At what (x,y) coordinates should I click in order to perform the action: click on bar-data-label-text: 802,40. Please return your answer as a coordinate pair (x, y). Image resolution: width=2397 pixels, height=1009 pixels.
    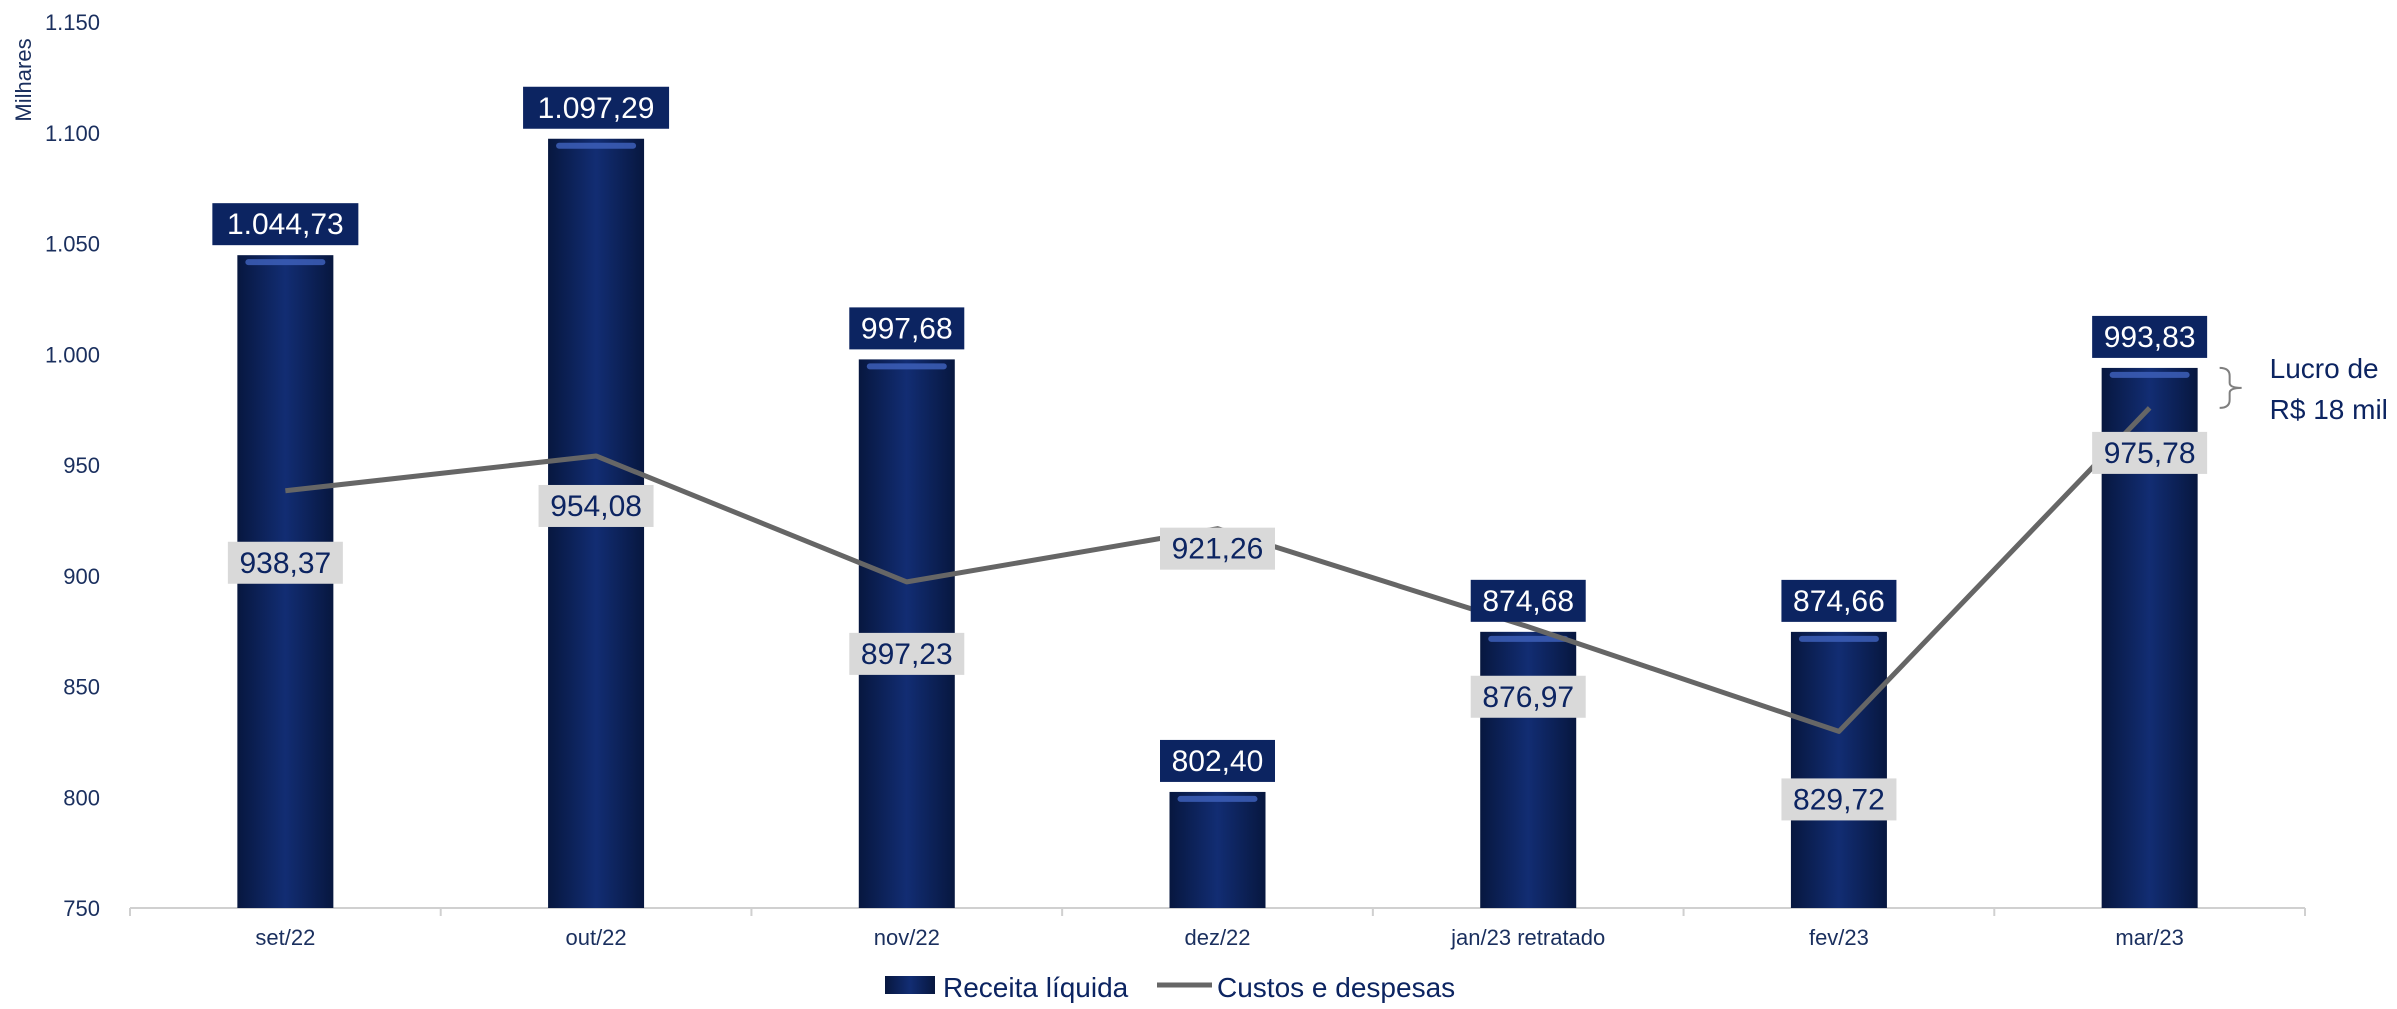
    Looking at the image, I should click on (1218, 761).